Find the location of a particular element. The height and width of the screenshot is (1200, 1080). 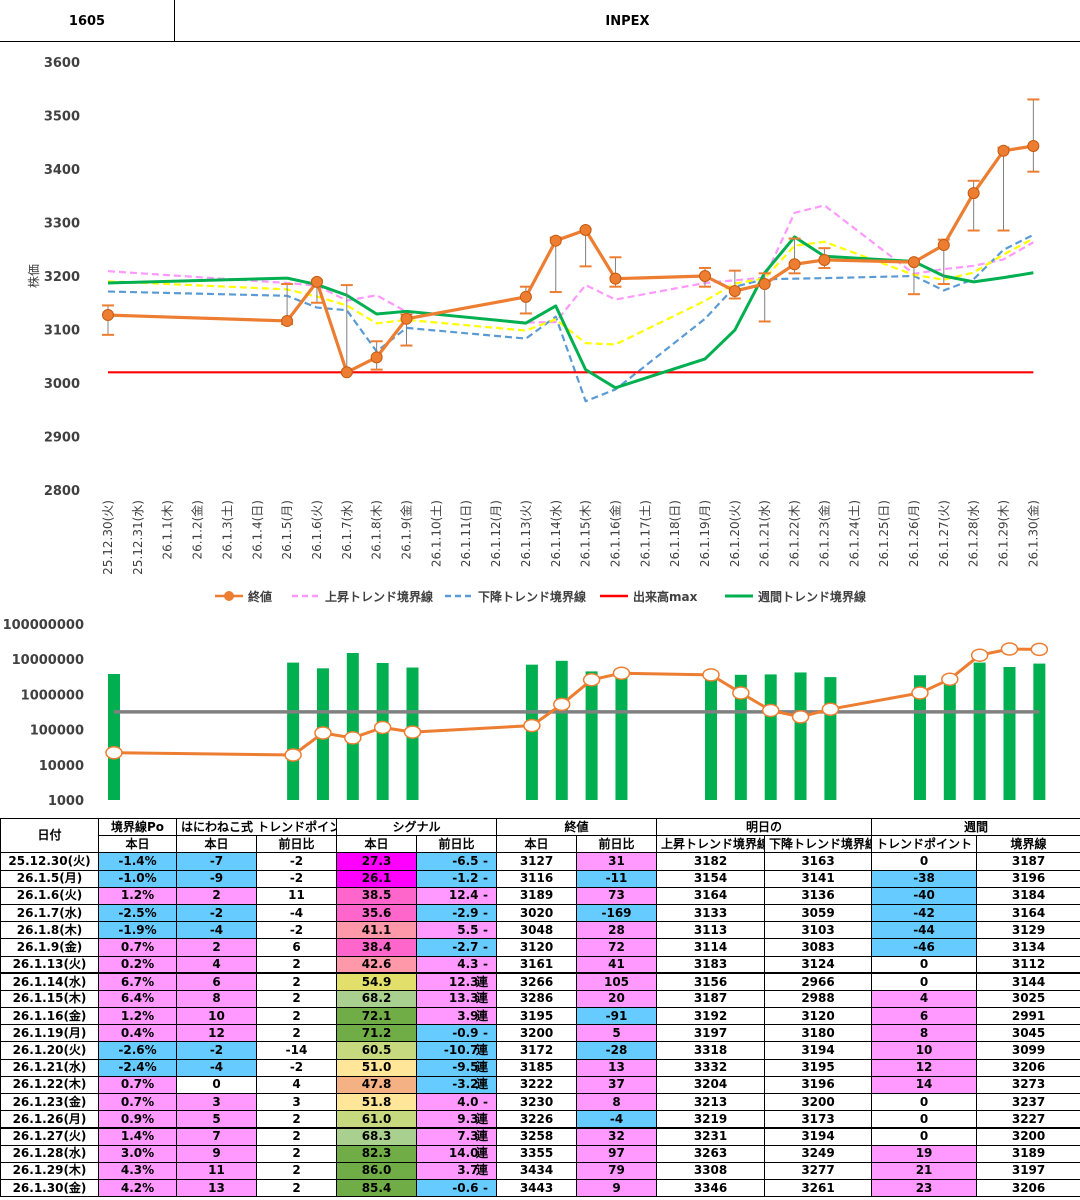

cell-up-boundary: 3133 is located at coordinates (711, 913).